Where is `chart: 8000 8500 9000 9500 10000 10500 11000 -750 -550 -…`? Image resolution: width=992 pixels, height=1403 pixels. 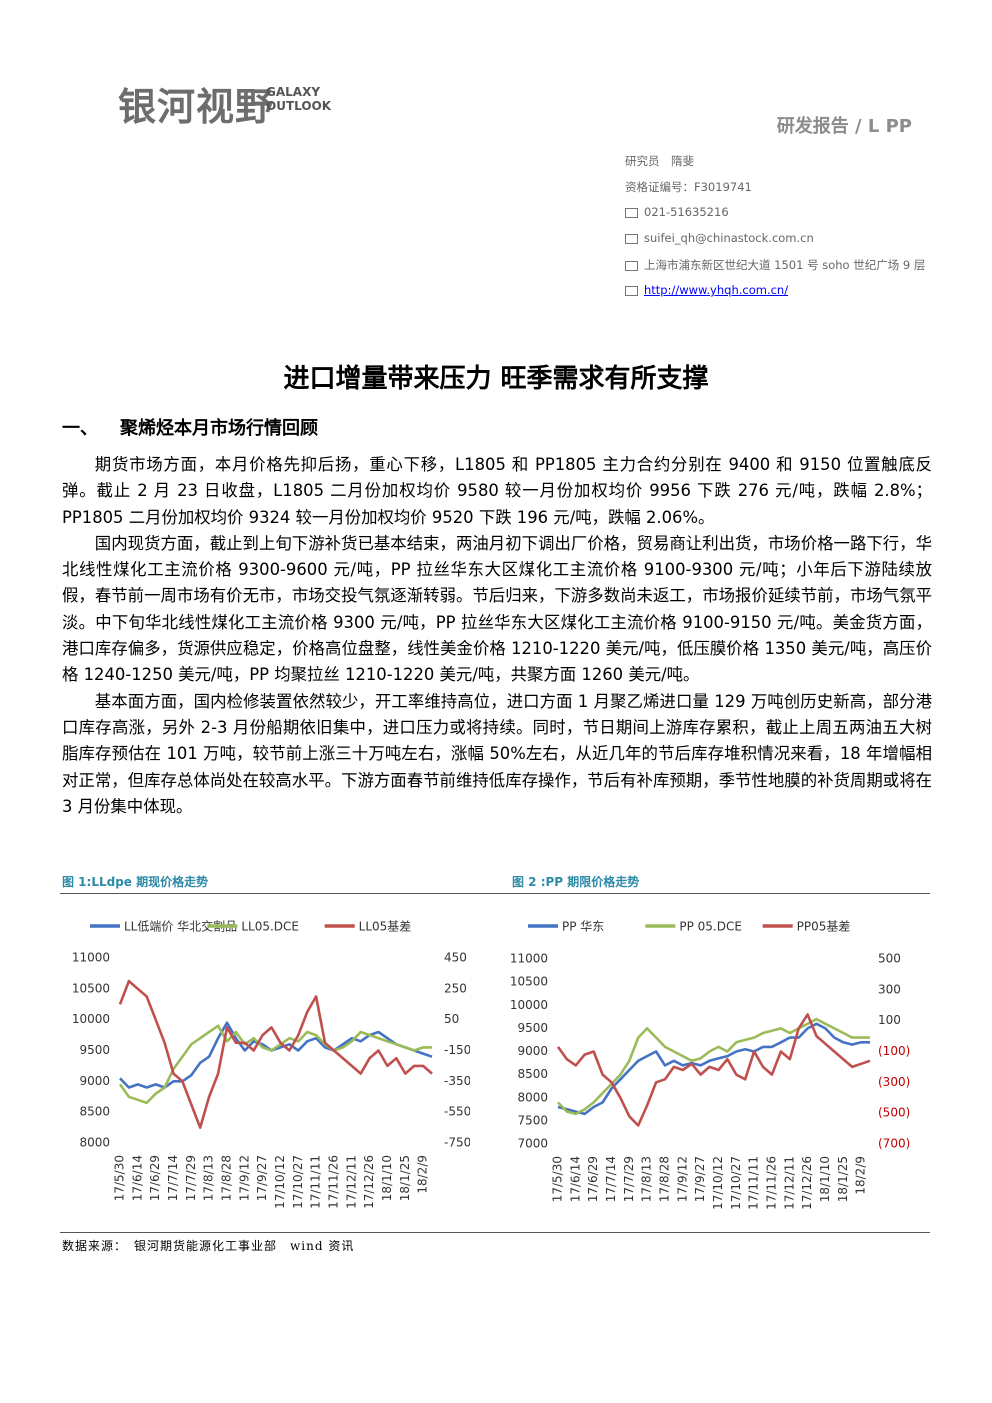 chart: 8000 8500 9000 9500 10000 10500 11000 -750 -550 -… is located at coordinates (271, 1064).